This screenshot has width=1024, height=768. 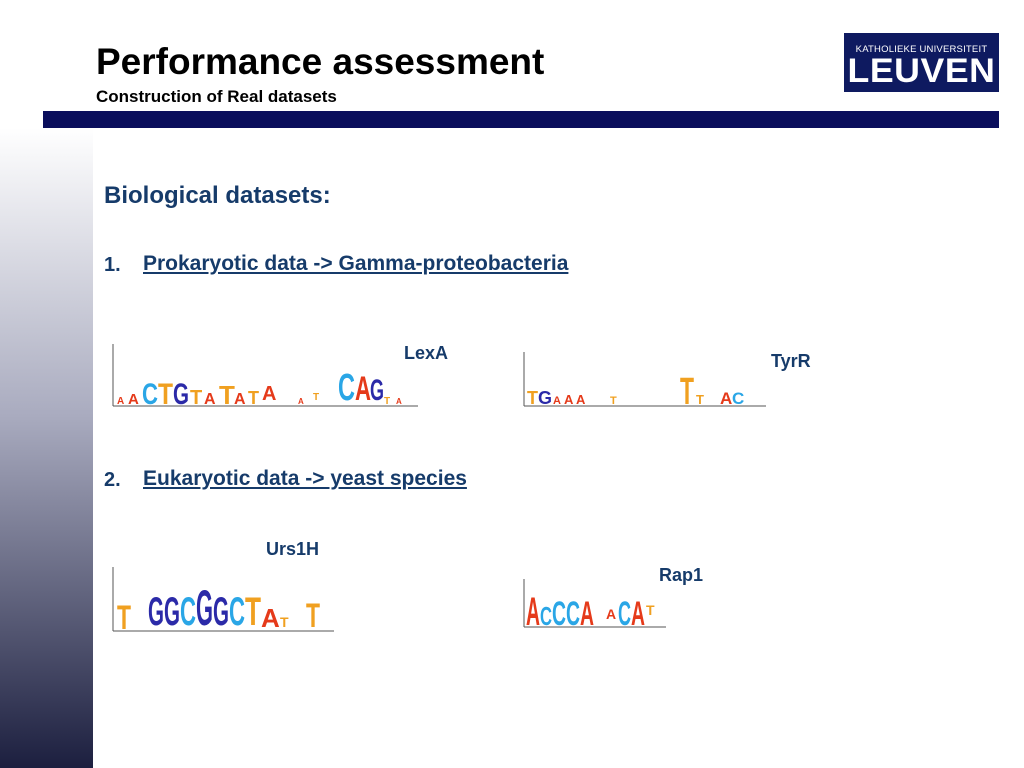 What do you see at coordinates (293, 549) in the screenshot?
I see `urs1h-label: Urs1H` at bounding box center [293, 549].